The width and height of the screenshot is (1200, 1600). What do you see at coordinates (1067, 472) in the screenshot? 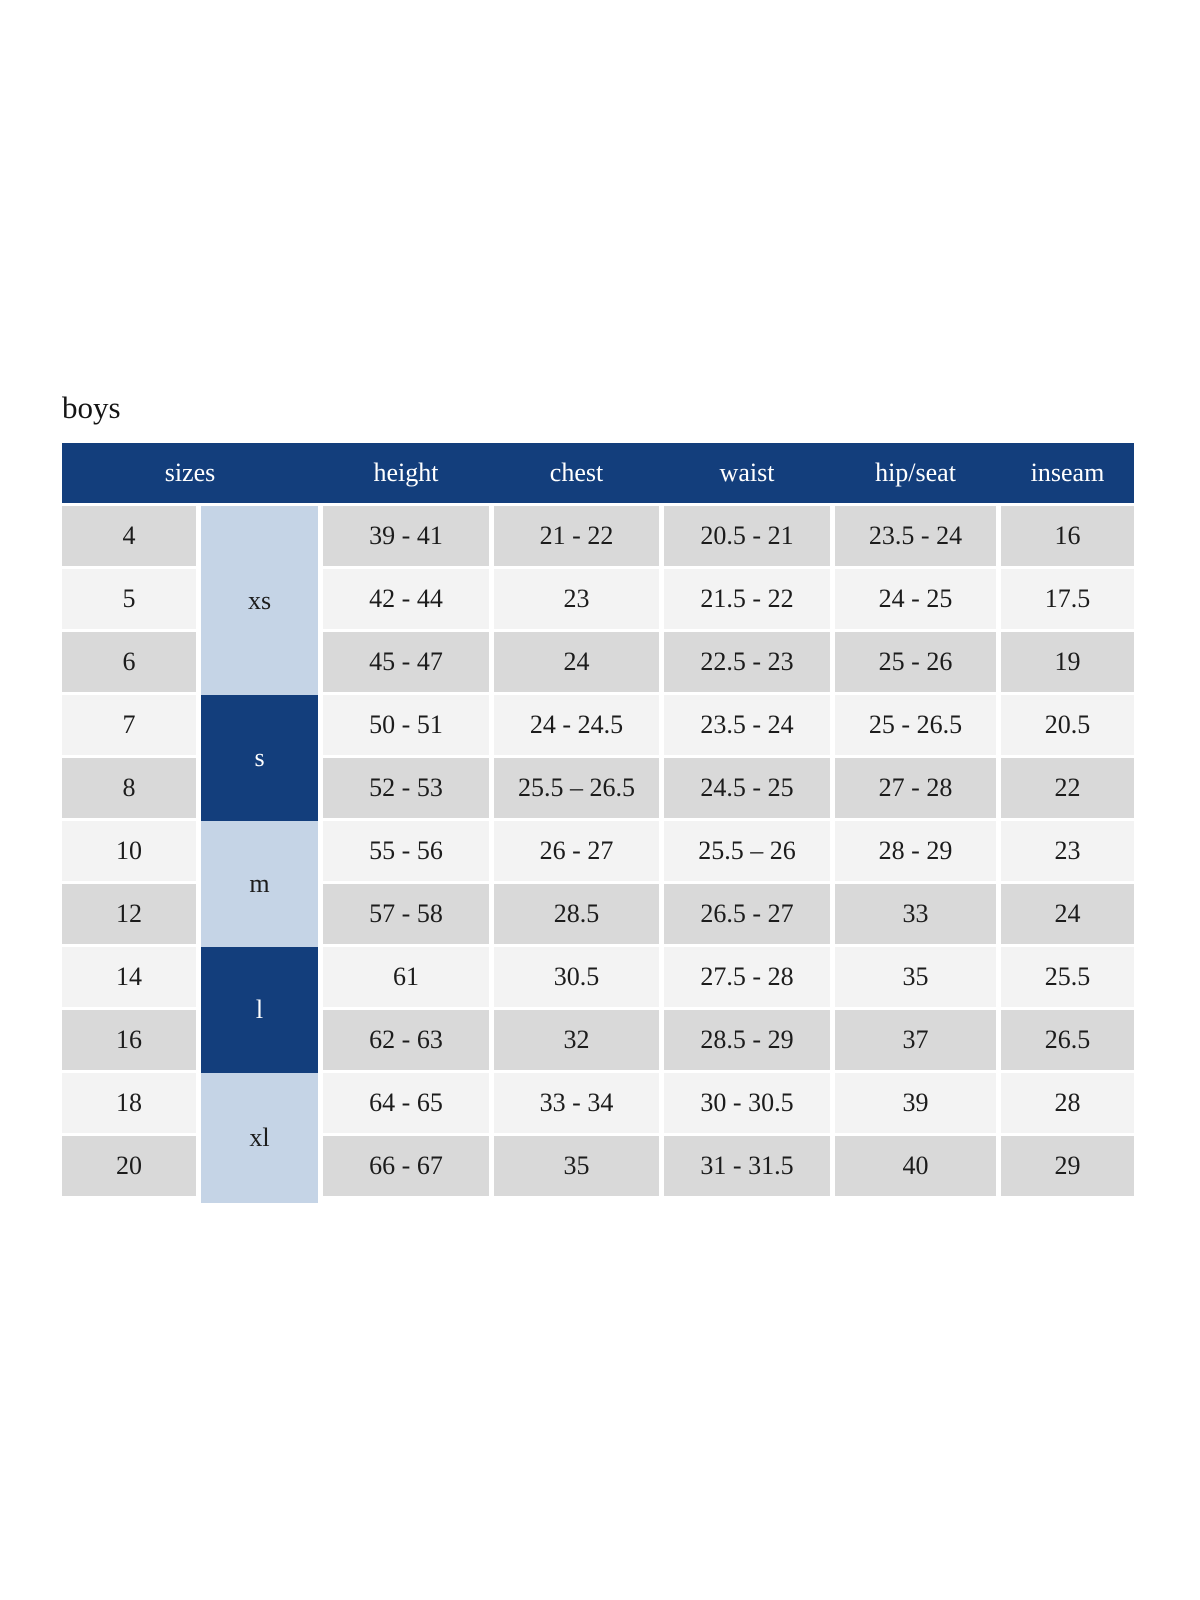
I see `header-cell-inseam: inseam` at bounding box center [1067, 472].